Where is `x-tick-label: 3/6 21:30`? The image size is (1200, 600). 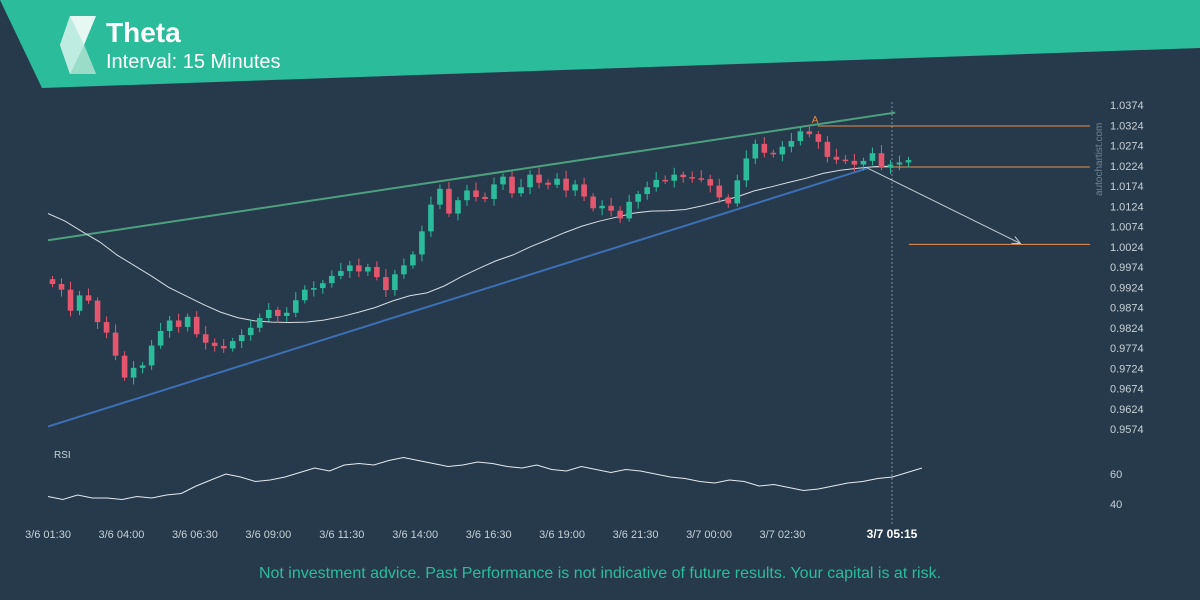
x-tick-label: 3/6 21:30 is located at coordinates (636, 535).